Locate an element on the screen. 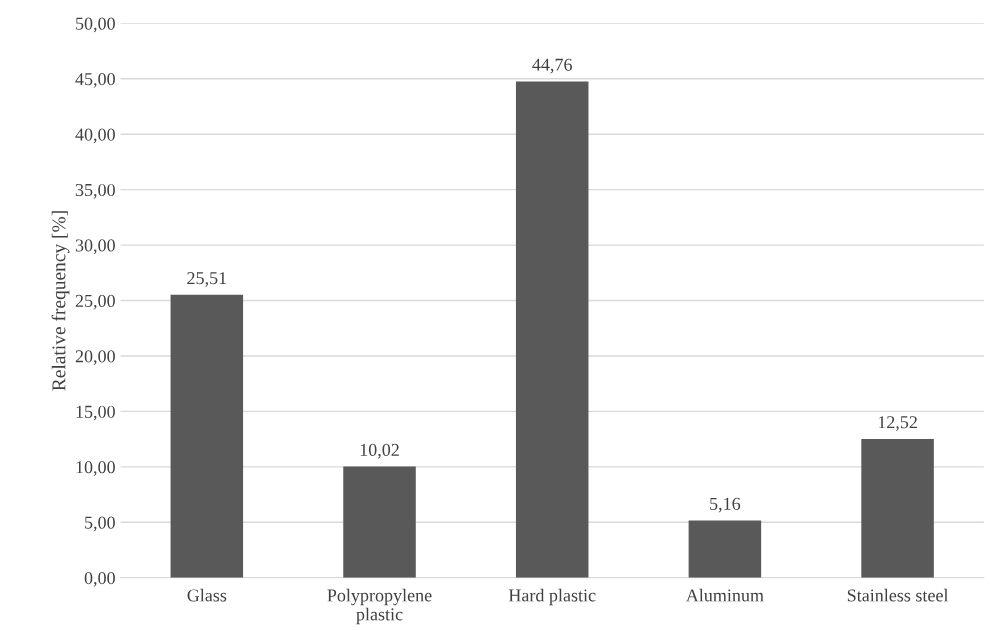 The image size is (1004, 630). x-tick-label: Stainless steel is located at coordinates (898, 595).